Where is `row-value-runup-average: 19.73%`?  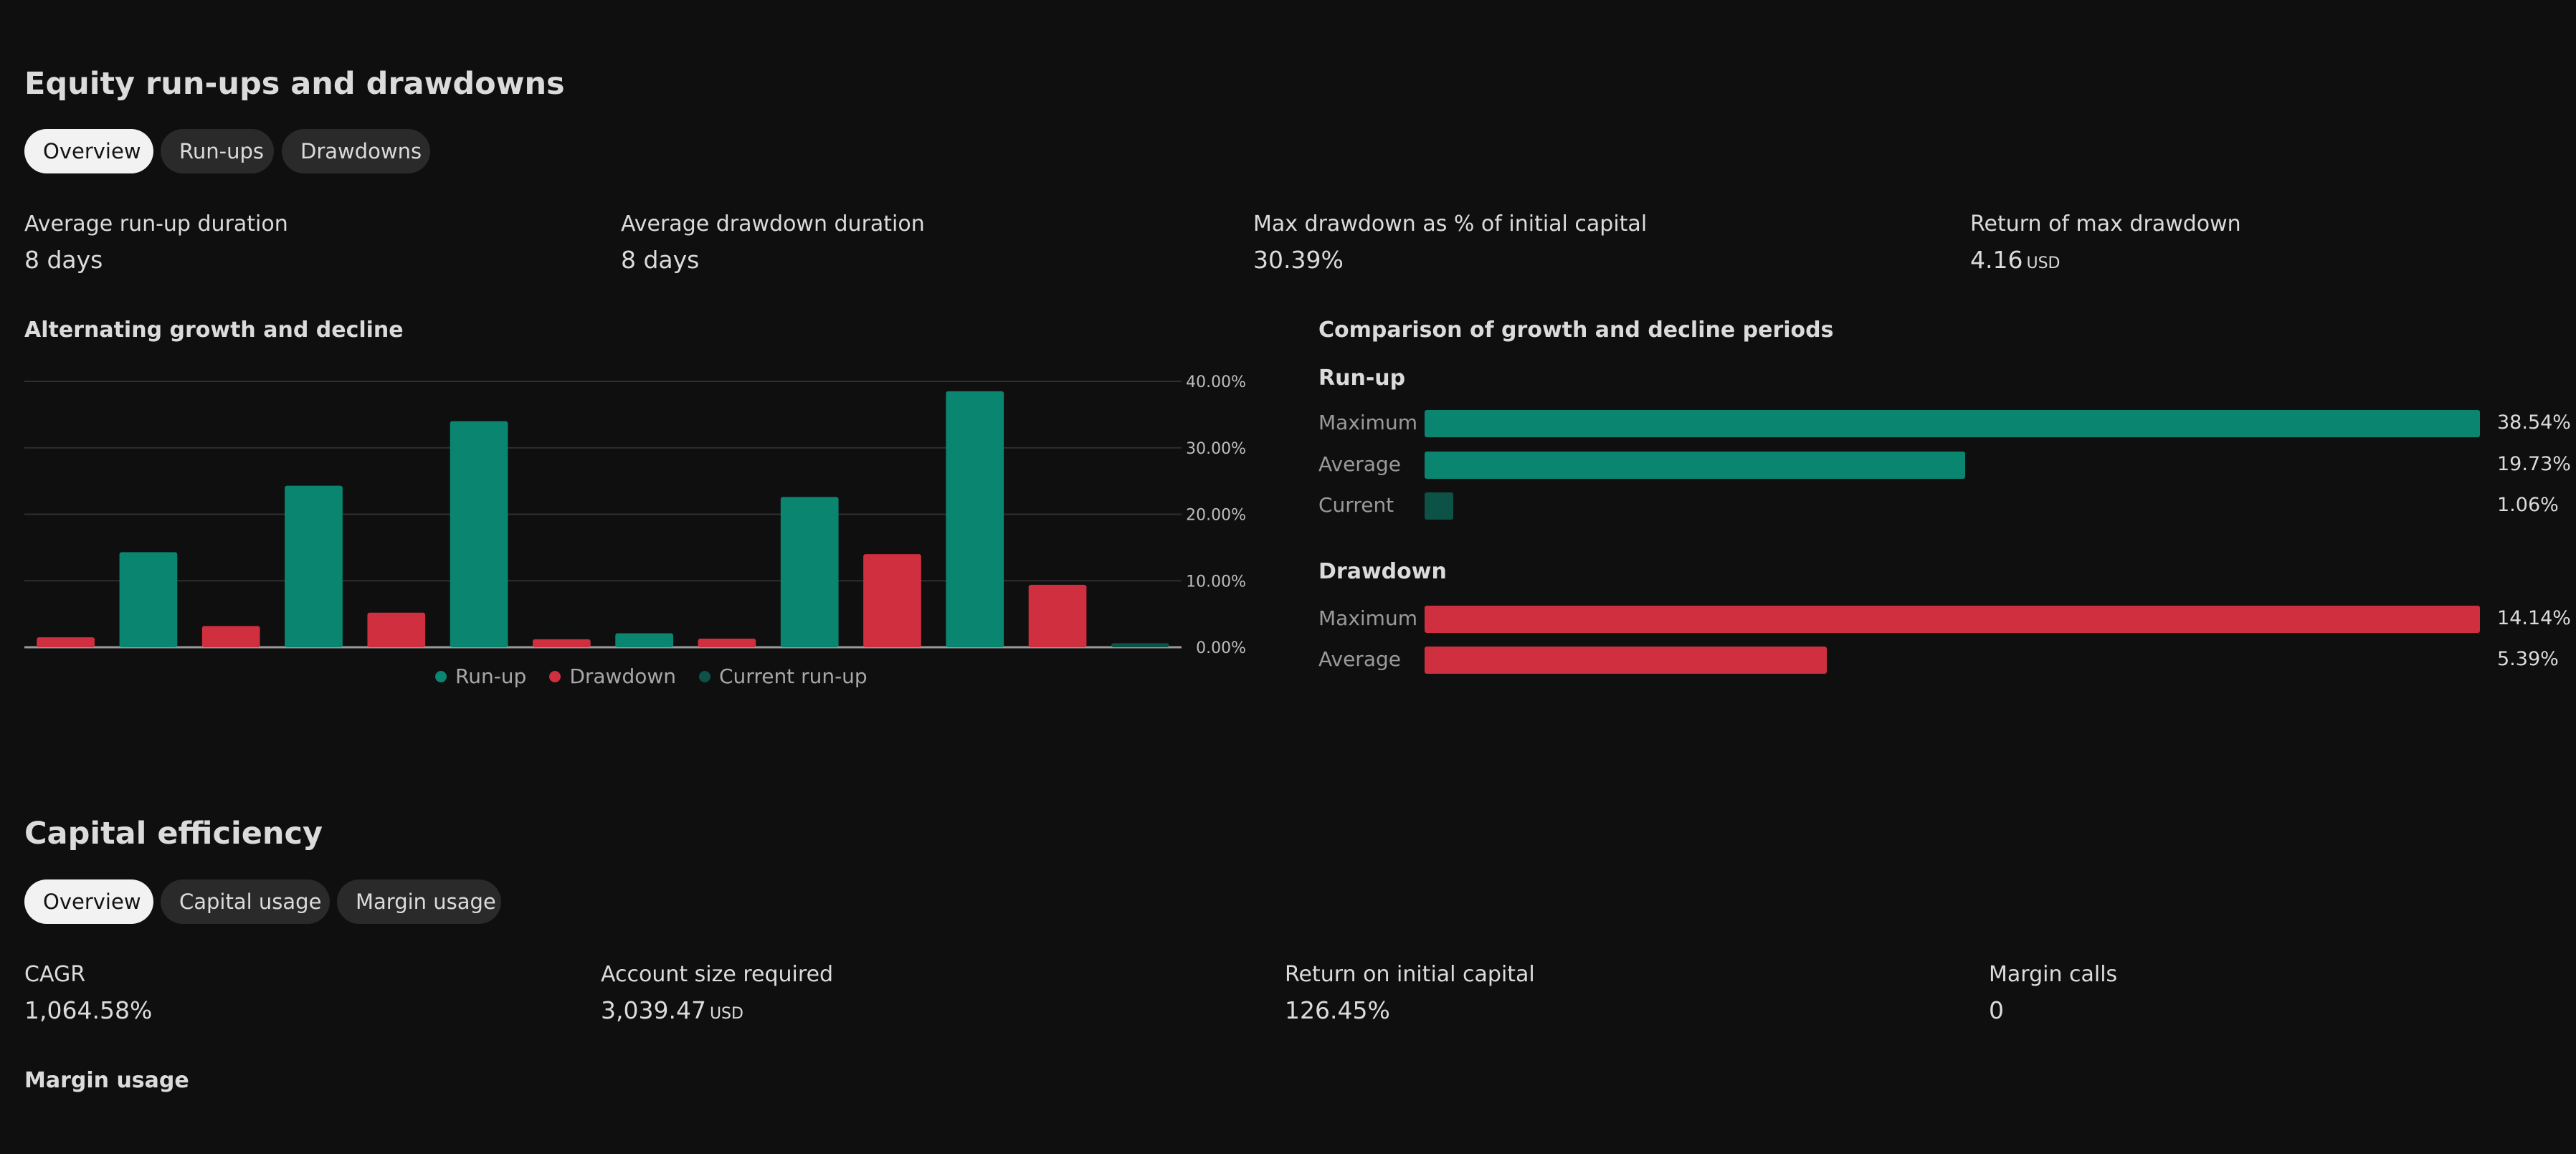
row-value-runup-average: 19.73% is located at coordinates (2534, 464).